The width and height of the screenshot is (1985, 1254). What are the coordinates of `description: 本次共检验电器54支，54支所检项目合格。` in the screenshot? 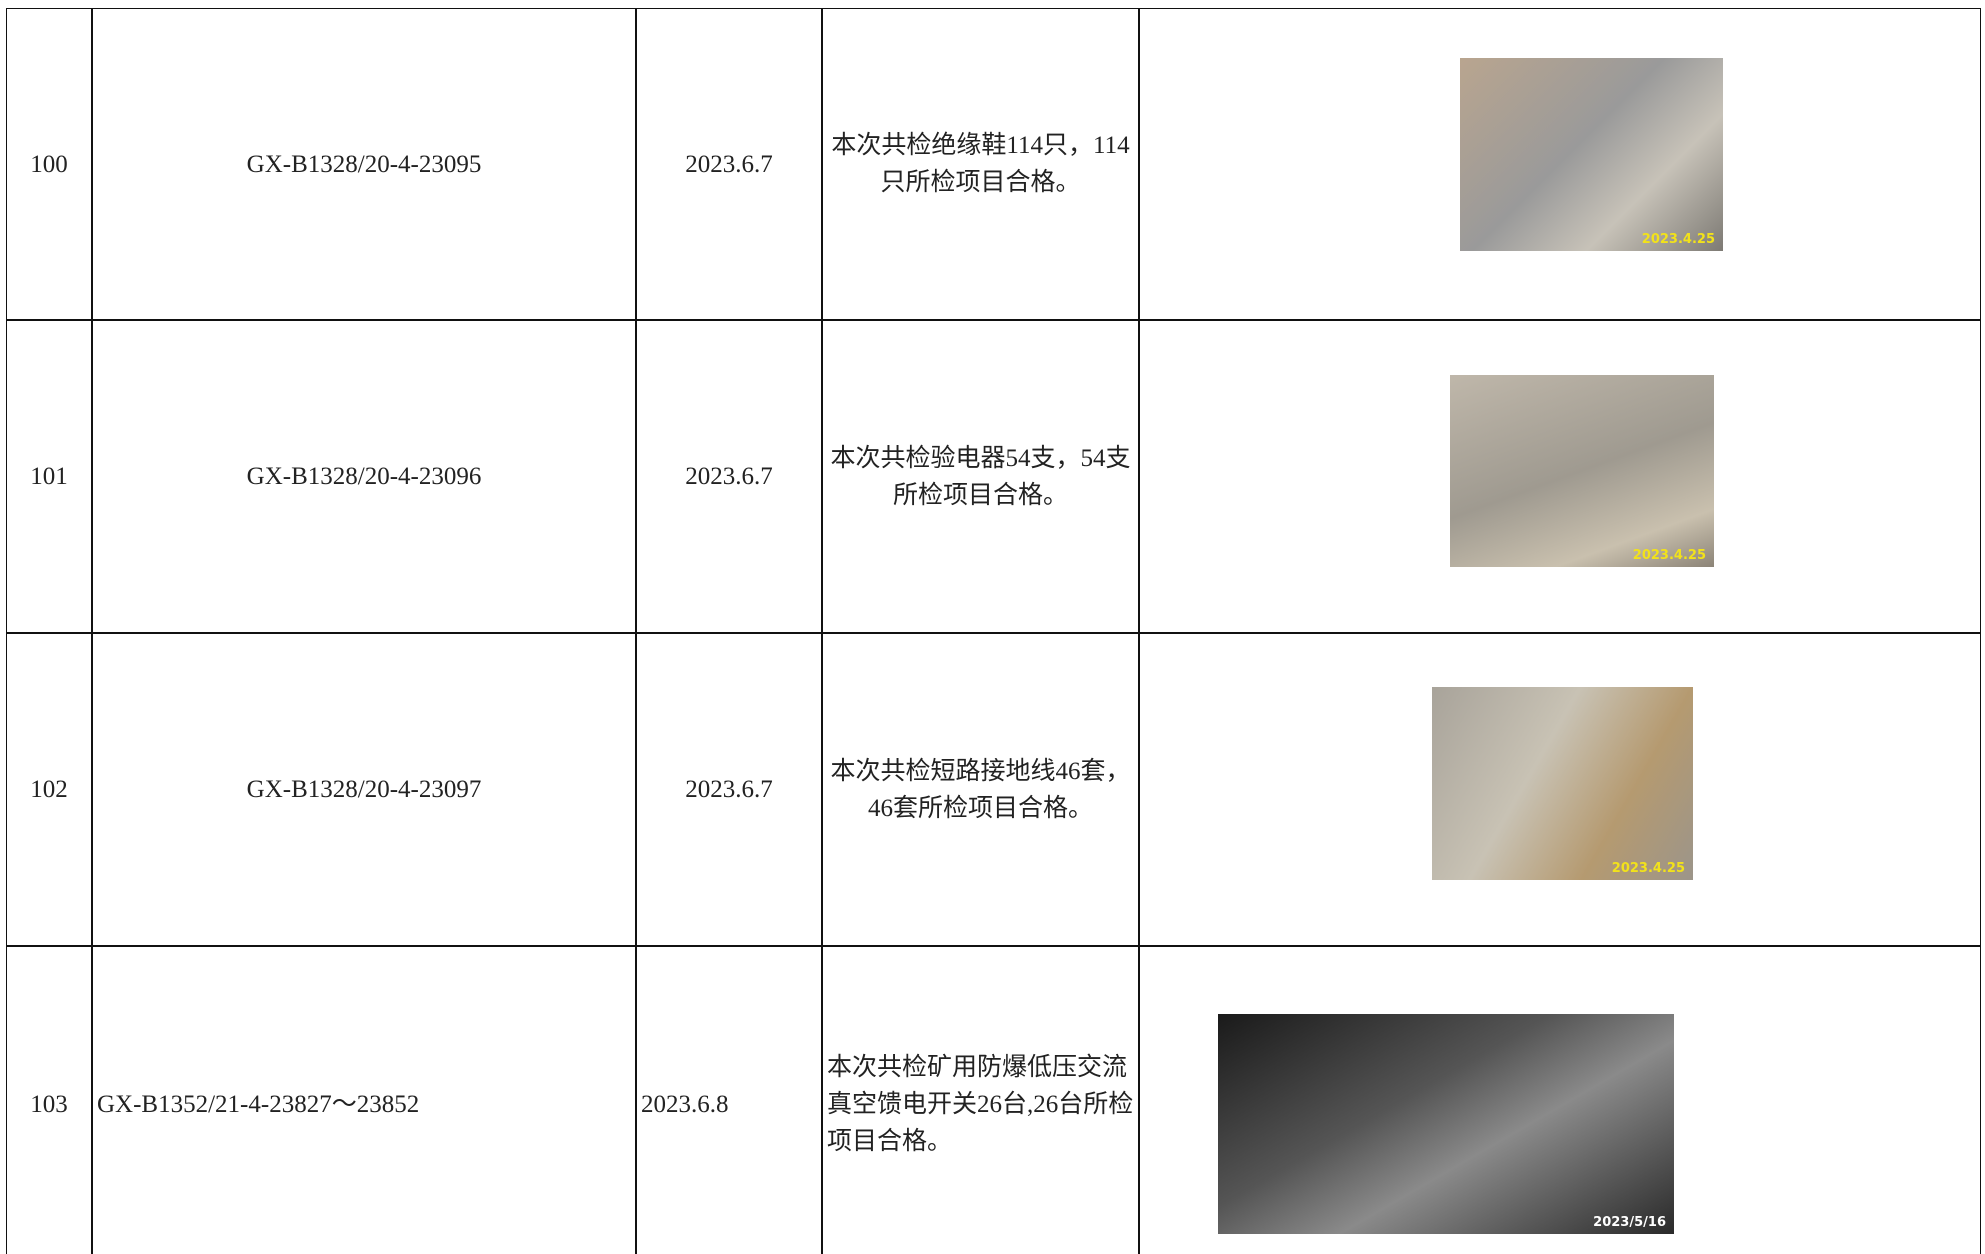 It's located at (980, 476).